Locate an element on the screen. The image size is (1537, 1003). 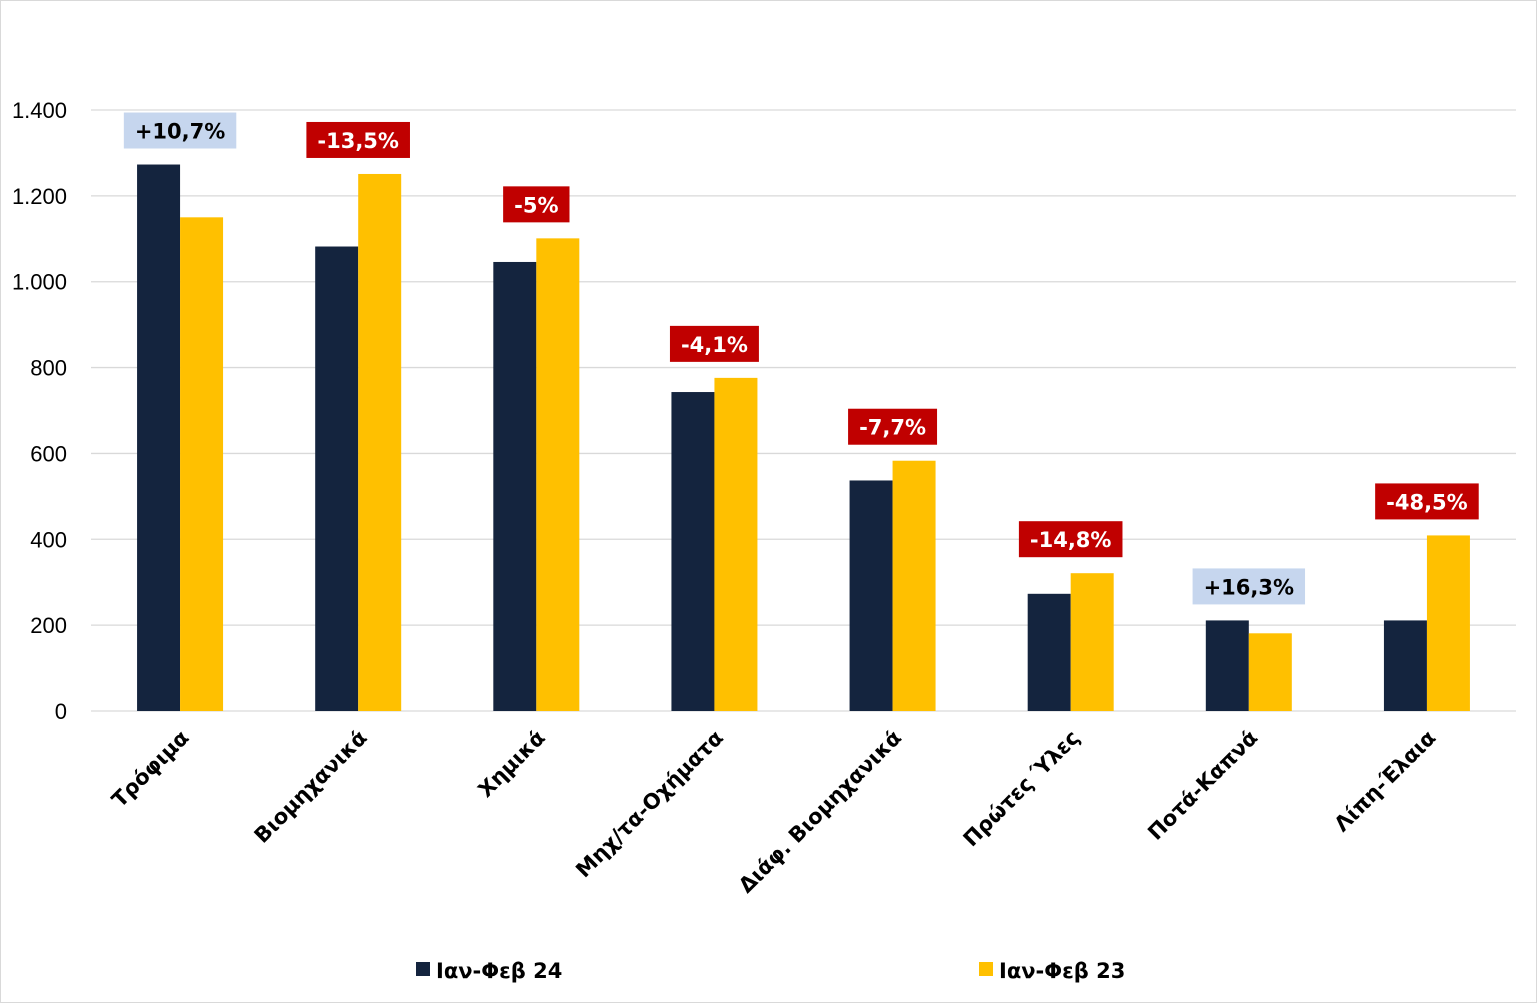
category-label: Πρώτες Ύλες is located at coordinates (1022, 789).